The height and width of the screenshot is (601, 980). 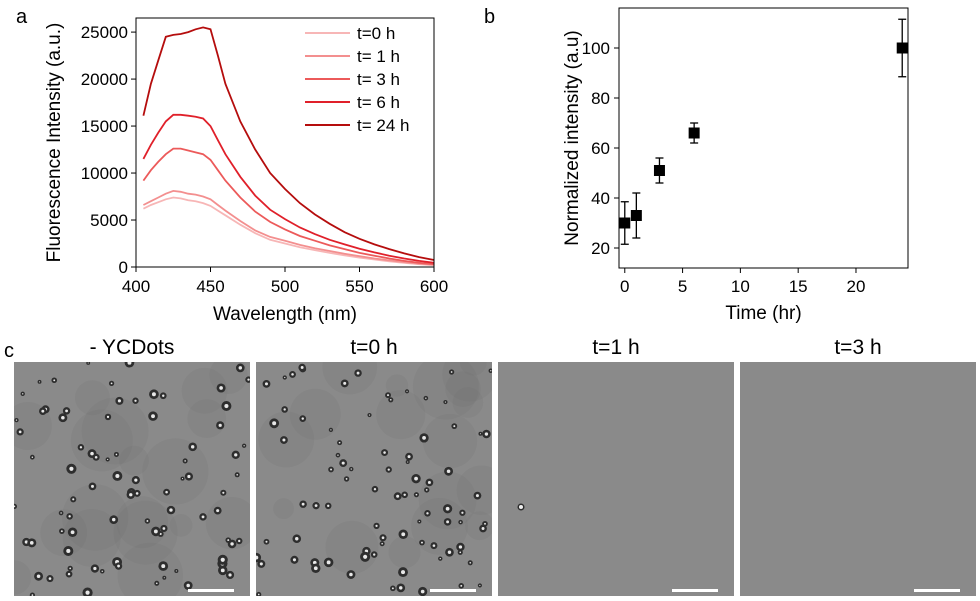 What do you see at coordinates (210, 286) in the screenshot?
I see `x-tick-label-1: 450` at bounding box center [210, 286].